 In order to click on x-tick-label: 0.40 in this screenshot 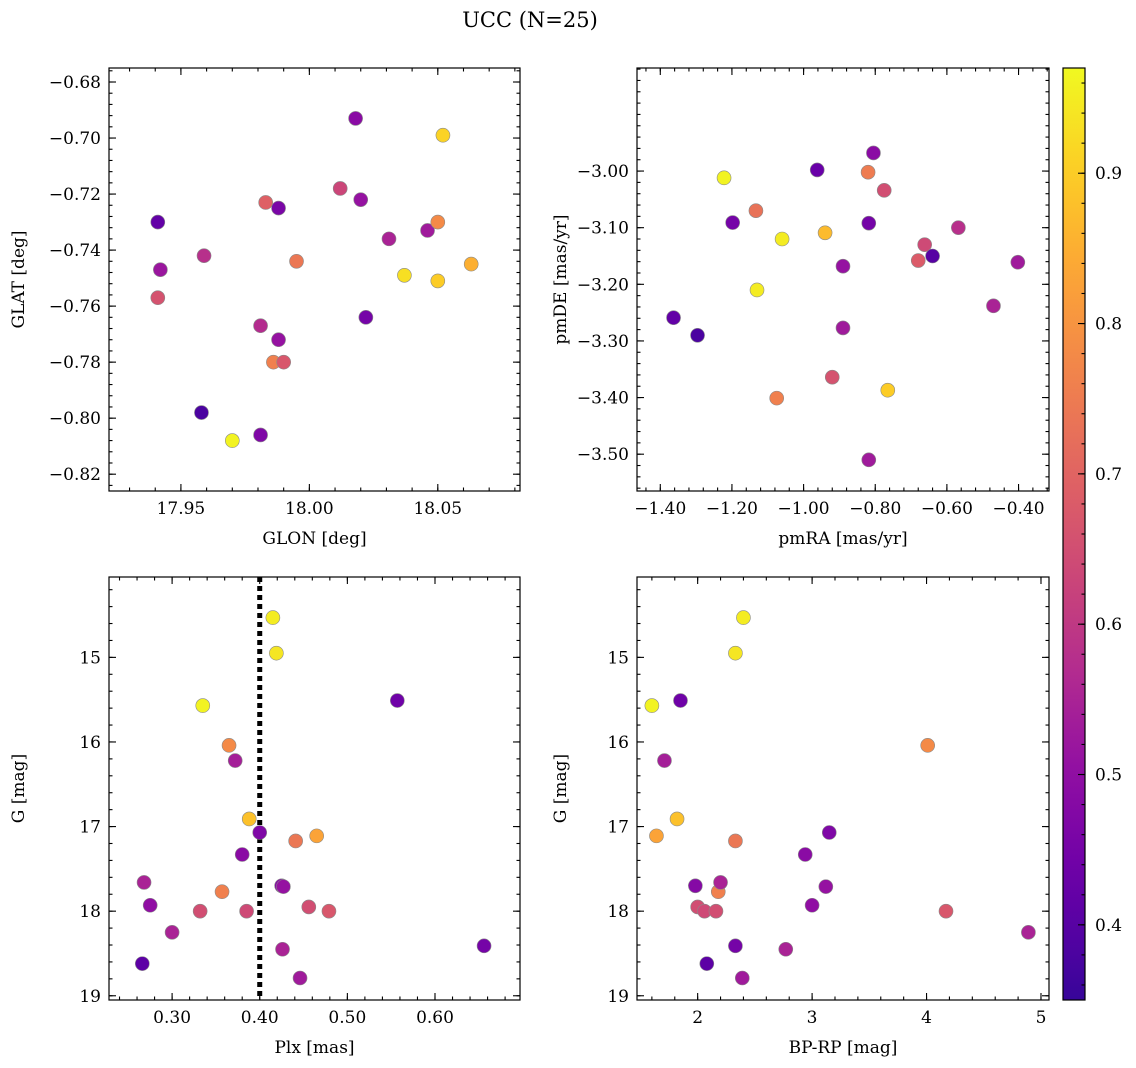, I will do `click(260, 1018)`.